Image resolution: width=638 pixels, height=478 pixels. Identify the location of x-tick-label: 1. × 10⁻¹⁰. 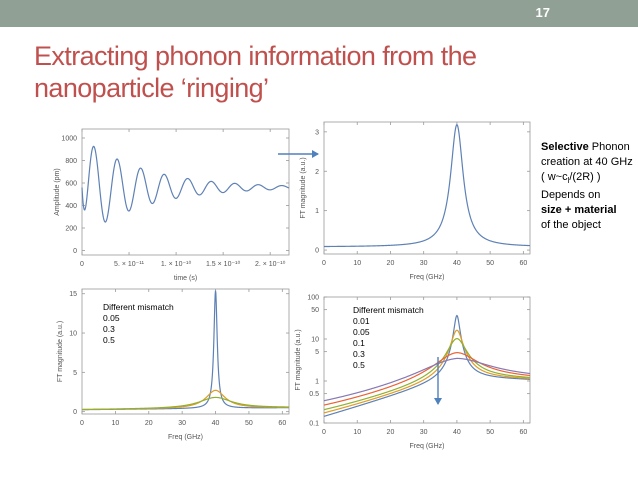
(176, 264).